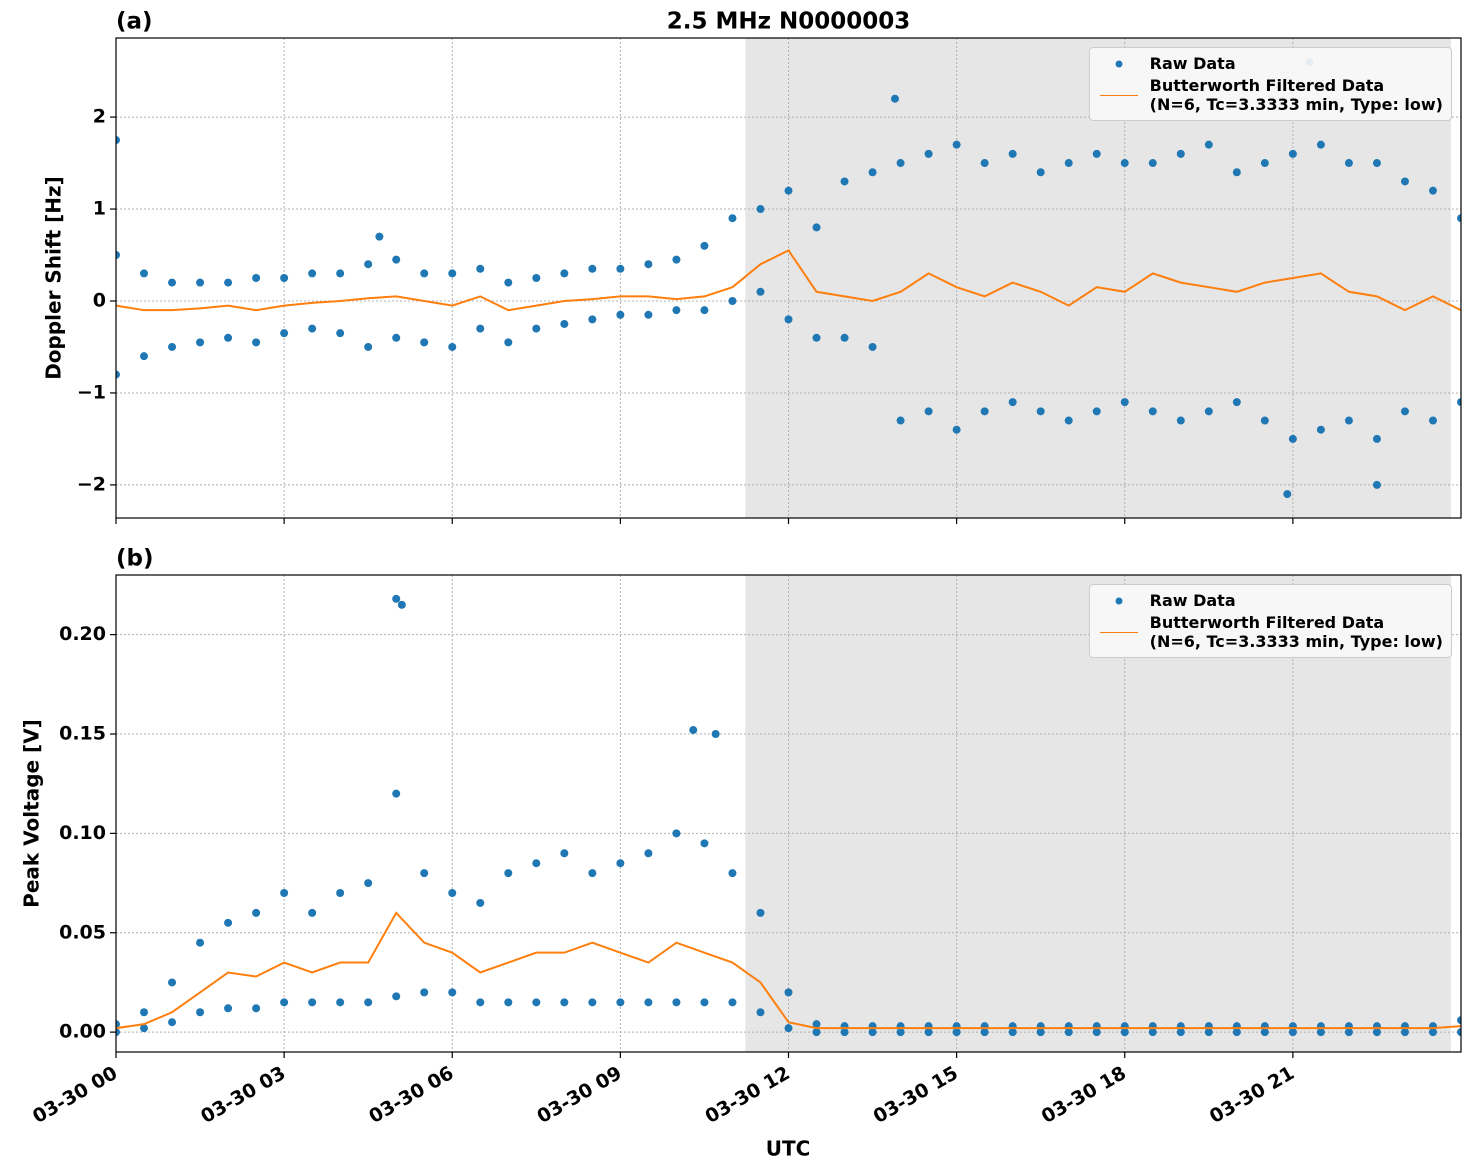 The height and width of the screenshot is (1172, 1471). Describe the element at coordinates (411, 1095) in the screenshot. I see `x-tick-label: 03-30 06` at that location.